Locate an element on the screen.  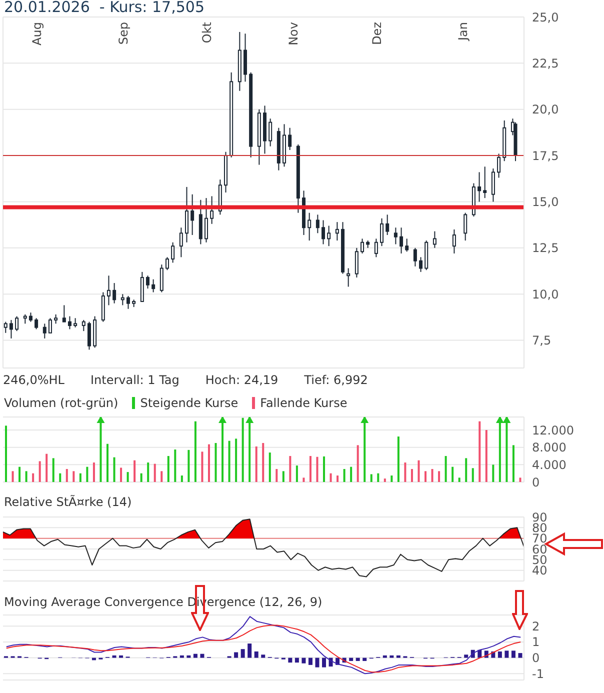
y-tick-label: 17,5 is located at coordinates (545, 155).